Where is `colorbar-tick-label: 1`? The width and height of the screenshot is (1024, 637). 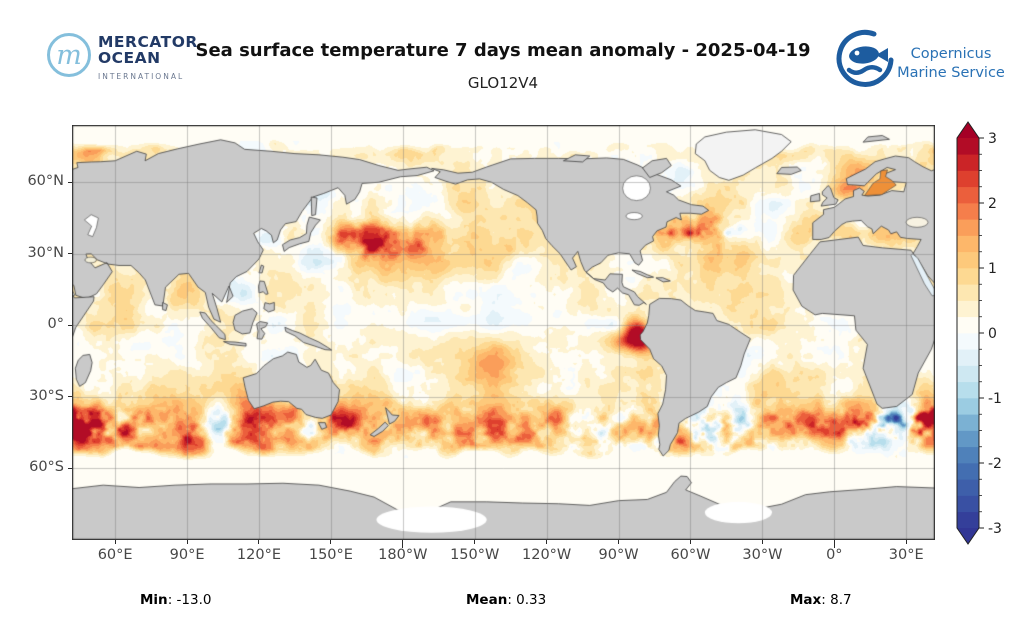 colorbar-tick-label: 1 is located at coordinates (992, 269).